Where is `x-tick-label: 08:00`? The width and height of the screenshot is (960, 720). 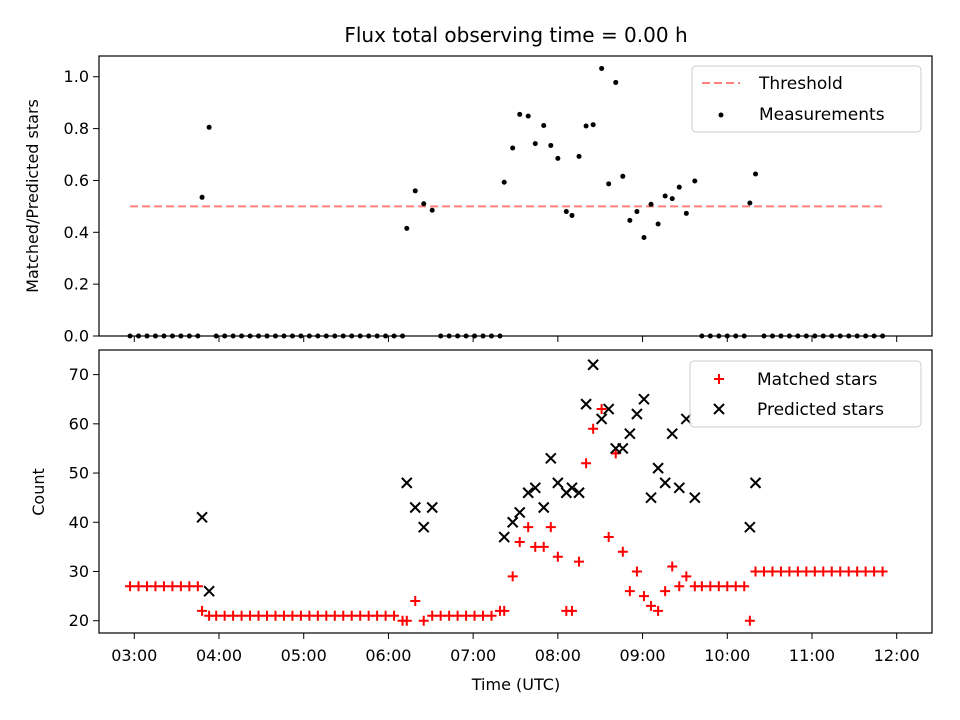 x-tick-label: 08:00 is located at coordinates (558, 655).